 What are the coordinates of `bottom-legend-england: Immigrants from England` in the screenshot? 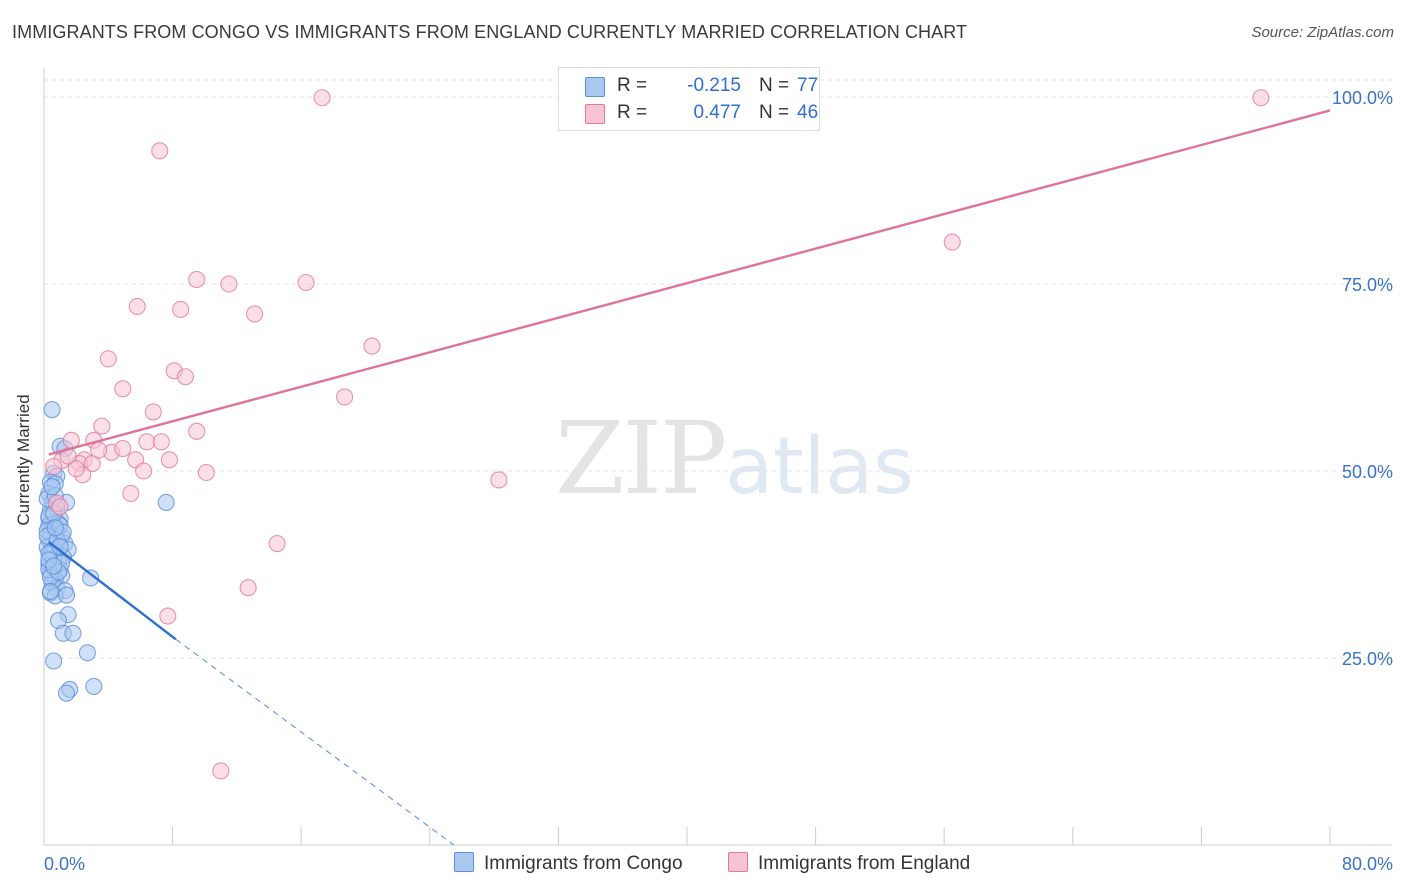 It's located at (849, 863).